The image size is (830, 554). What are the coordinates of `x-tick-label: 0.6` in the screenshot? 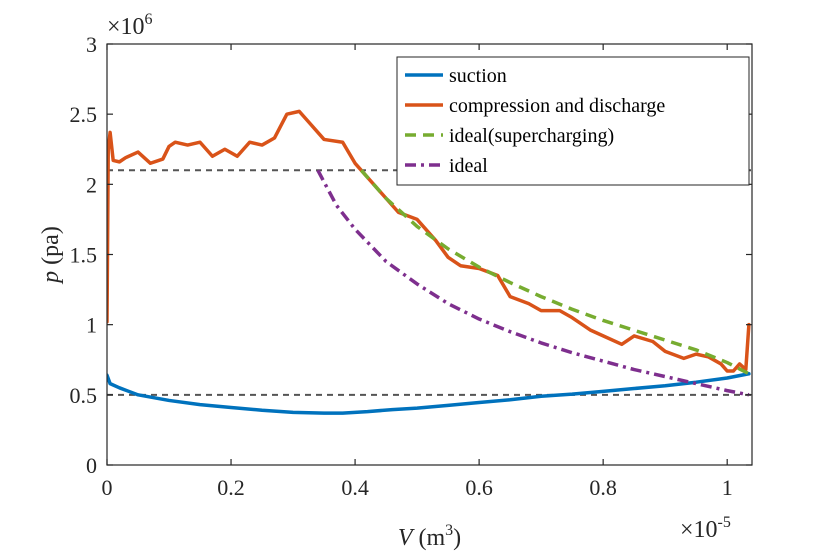 It's located at (479, 487).